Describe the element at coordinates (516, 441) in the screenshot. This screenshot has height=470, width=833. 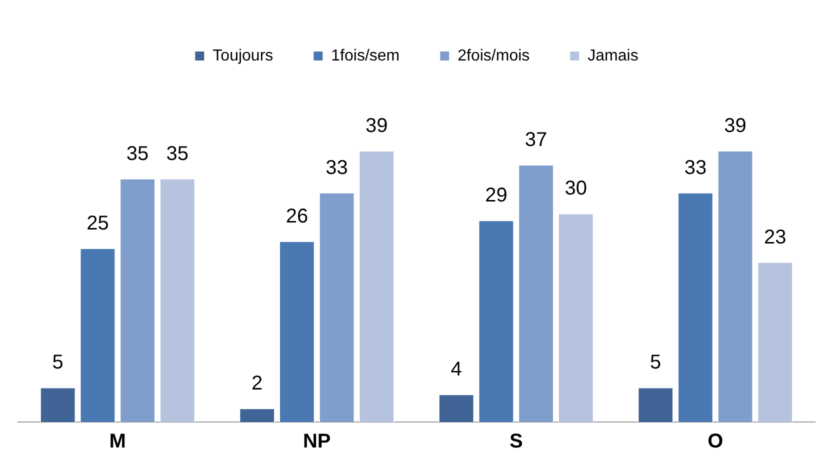
I see `x-tick-label: S` at that location.